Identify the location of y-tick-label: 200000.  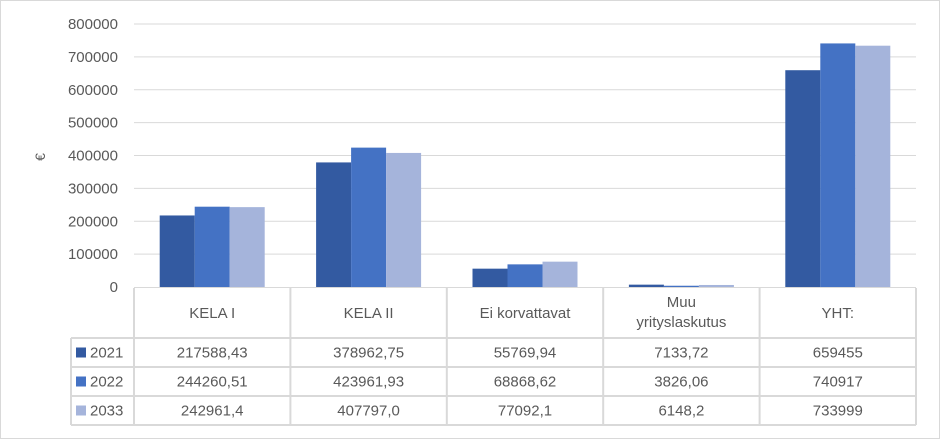
(93, 221).